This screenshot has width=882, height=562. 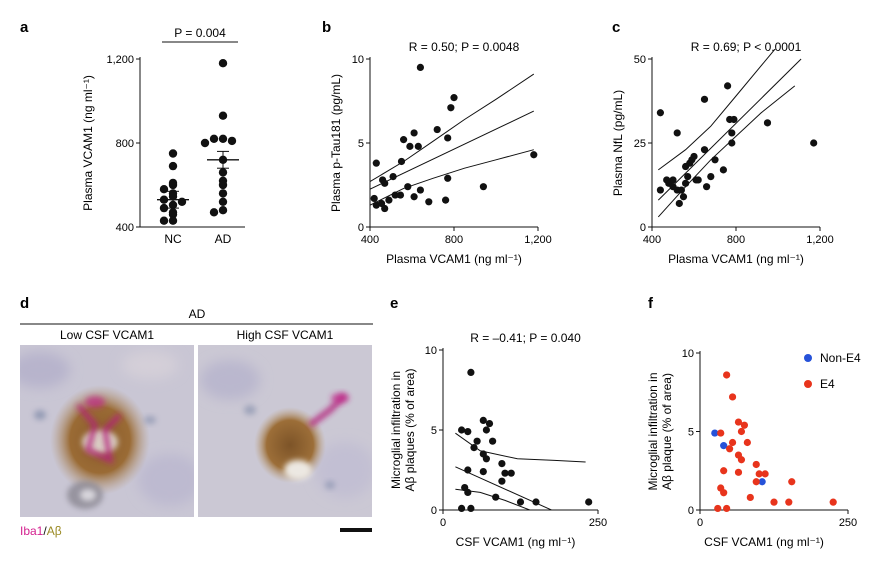 What do you see at coordinates (746, 47) in the screenshot?
I see `chart-stat-title: R = 0.69; P < 0.0001` at bounding box center [746, 47].